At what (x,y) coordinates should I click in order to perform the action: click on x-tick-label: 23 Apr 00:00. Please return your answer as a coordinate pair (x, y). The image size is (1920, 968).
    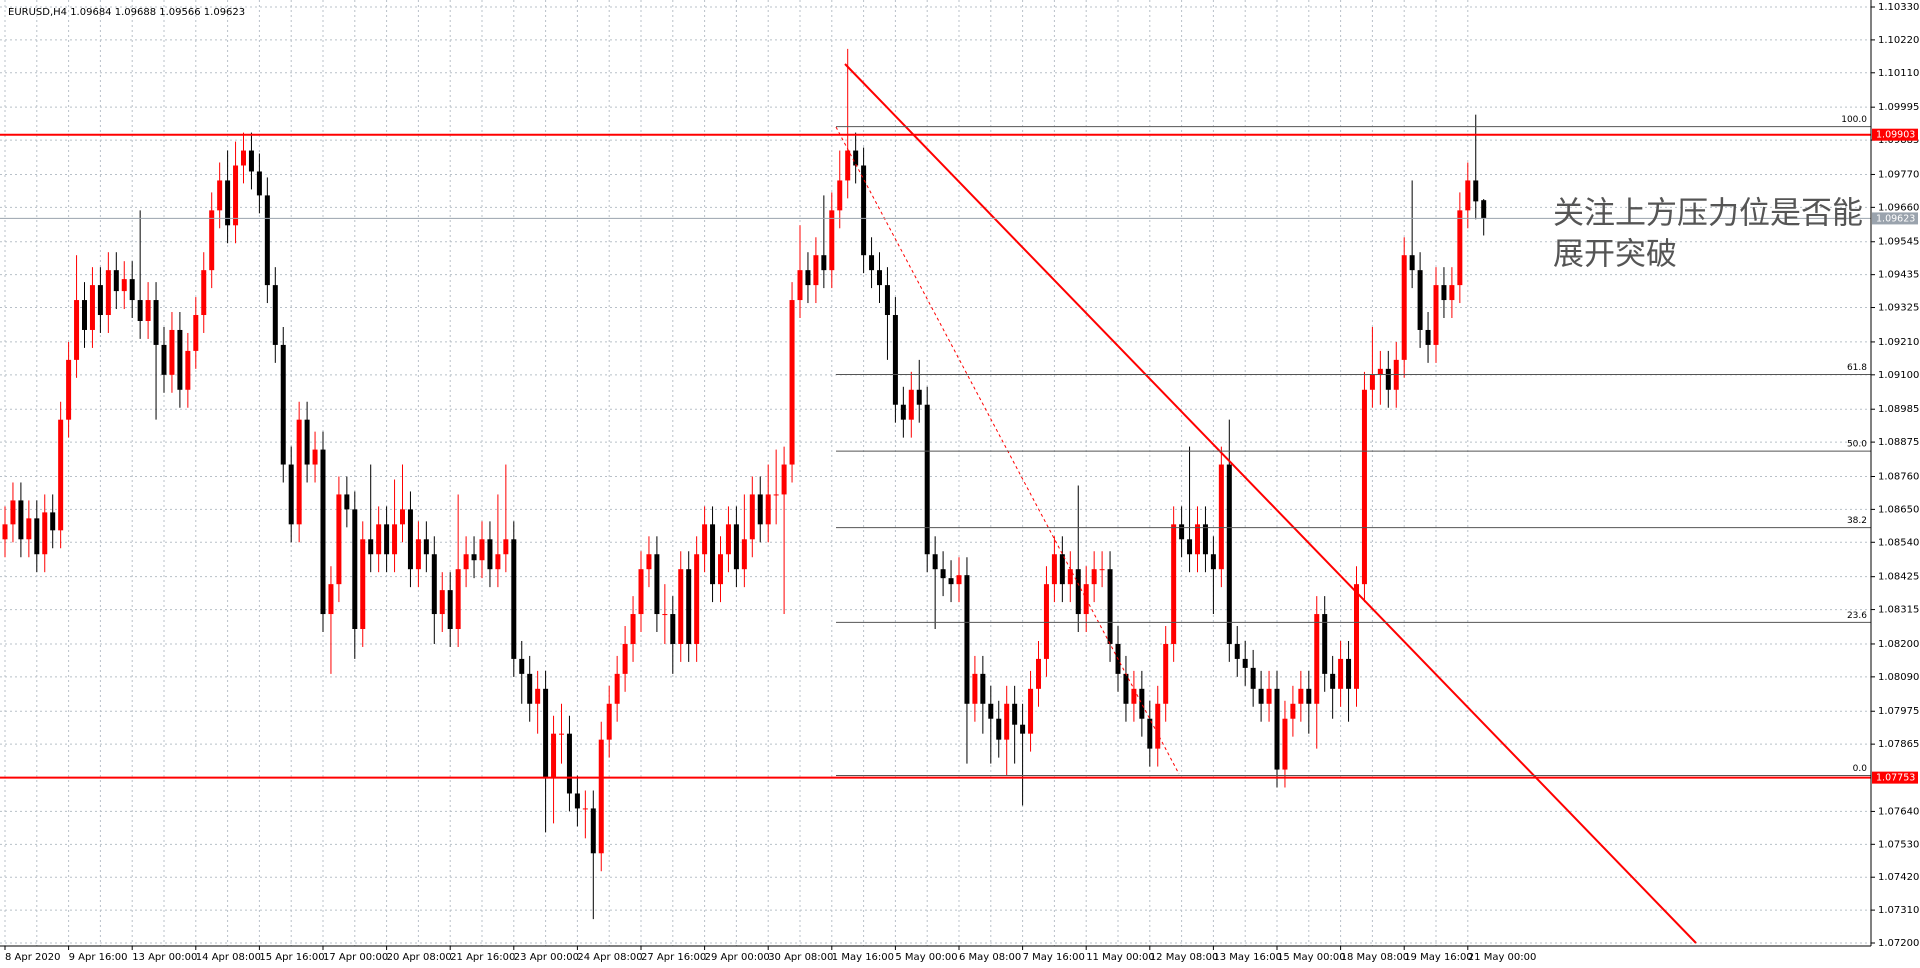
    Looking at the image, I should click on (546, 957).